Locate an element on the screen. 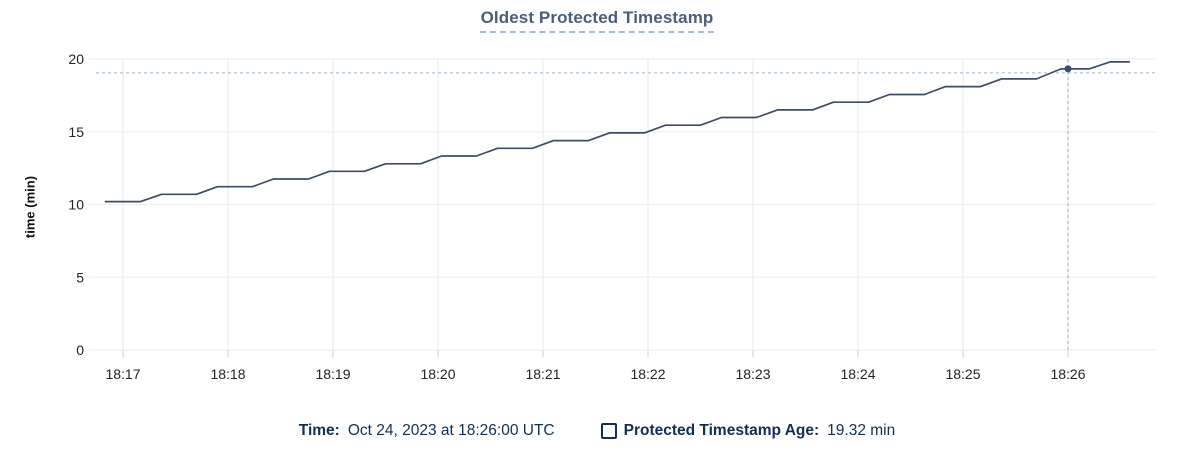 This screenshot has height=466, width=1194. legend-time-item: Time: Oct 24, 2023 at 18:26:00 UTC is located at coordinates (427, 431).